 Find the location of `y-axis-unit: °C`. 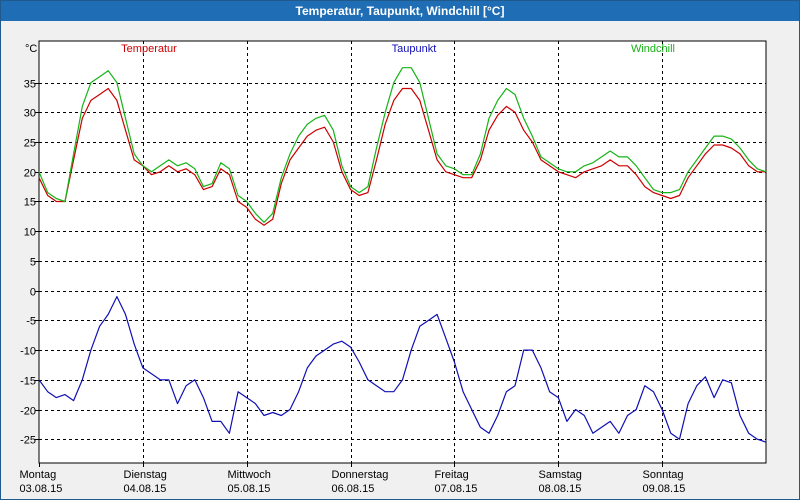

y-axis-unit: °C is located at coordinates (31, 49).